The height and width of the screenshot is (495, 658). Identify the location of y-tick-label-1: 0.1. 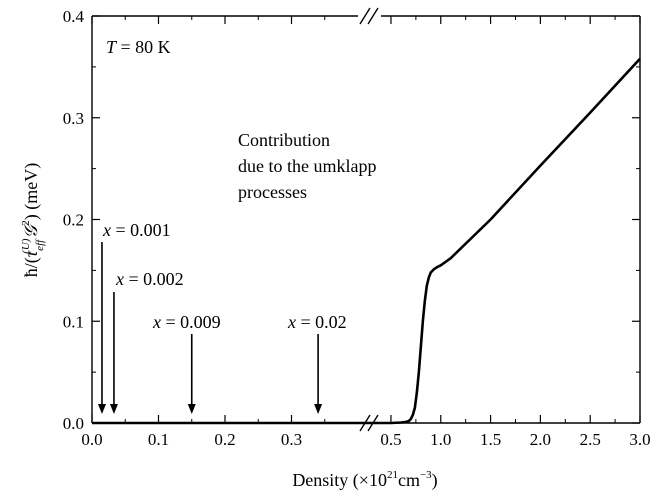
(73, 321).